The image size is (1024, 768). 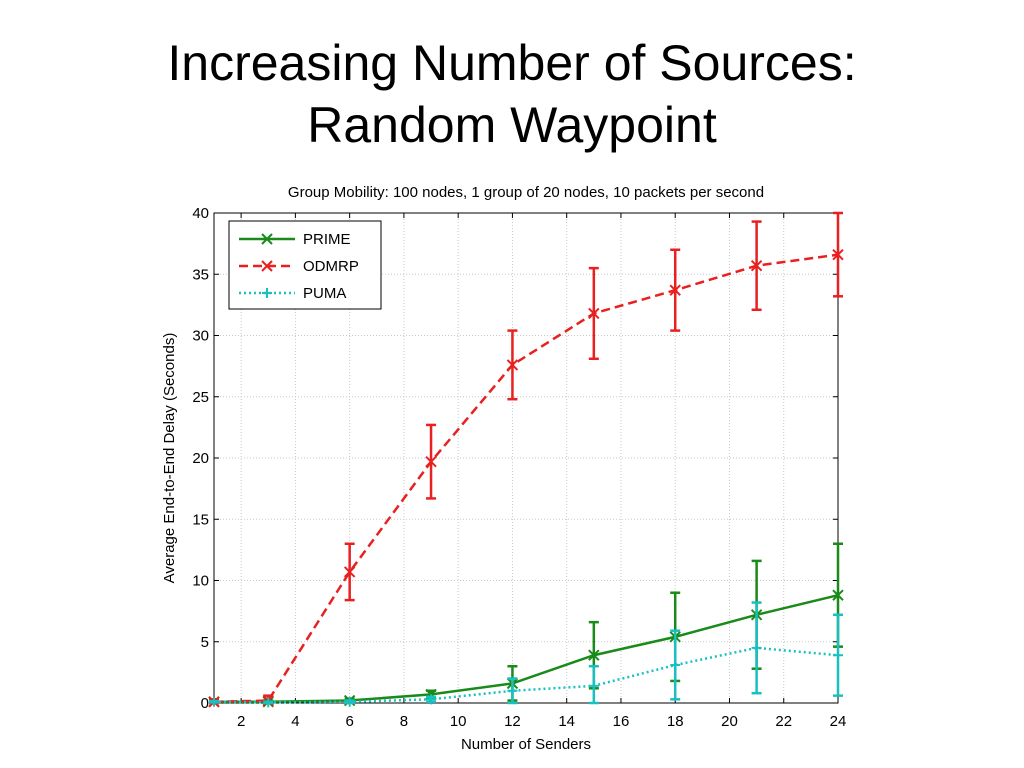 What do you see at coordinates (512, 125) in the screenshot?
I see `slide-title-line2: Random Waypoint` at bounding box center [512, 125].